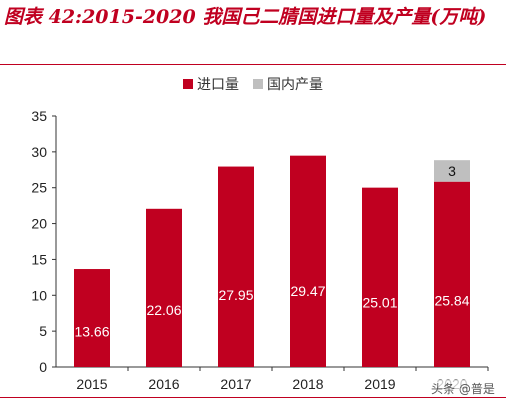 The width and height of the screenshot is (506, 408). What do you see at coordinates (307, 291) in the screenshot?
I see `data-label-import: 29.47` at bounding box center [307, 291].